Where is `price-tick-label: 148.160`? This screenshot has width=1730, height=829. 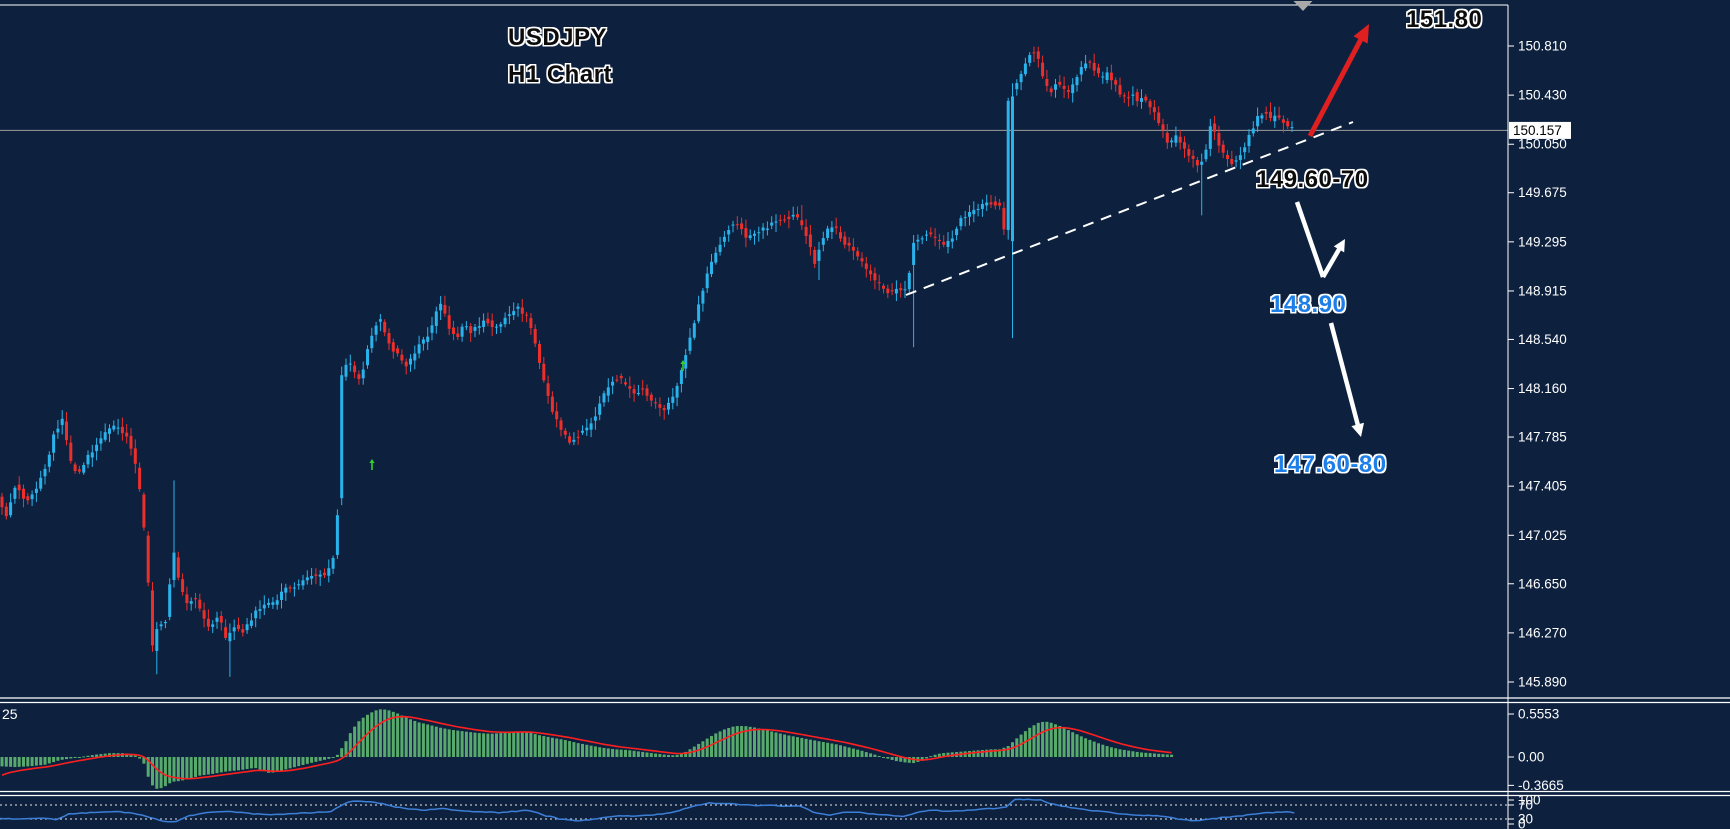
price-tick-label: 148.160 is located at coordinates (1542, 388).